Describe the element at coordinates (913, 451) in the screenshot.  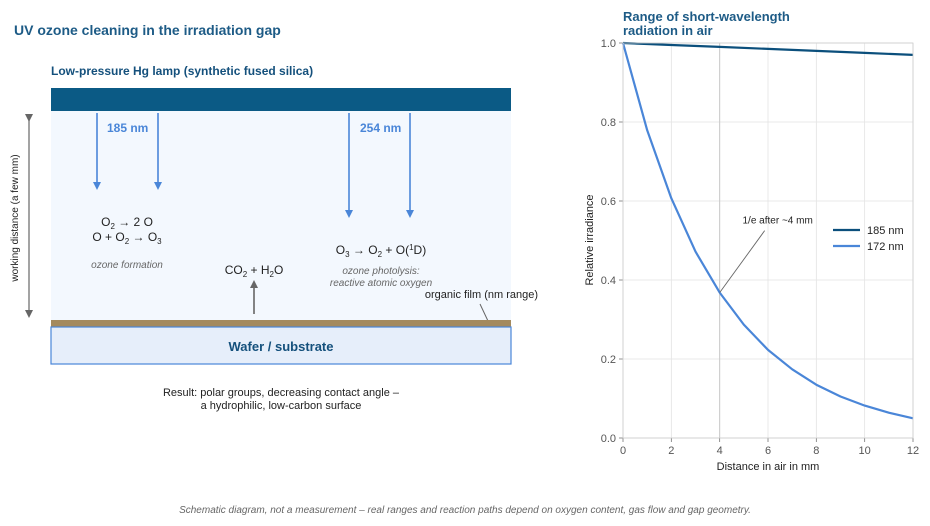
I see `x-tick-label: 12` at that location.